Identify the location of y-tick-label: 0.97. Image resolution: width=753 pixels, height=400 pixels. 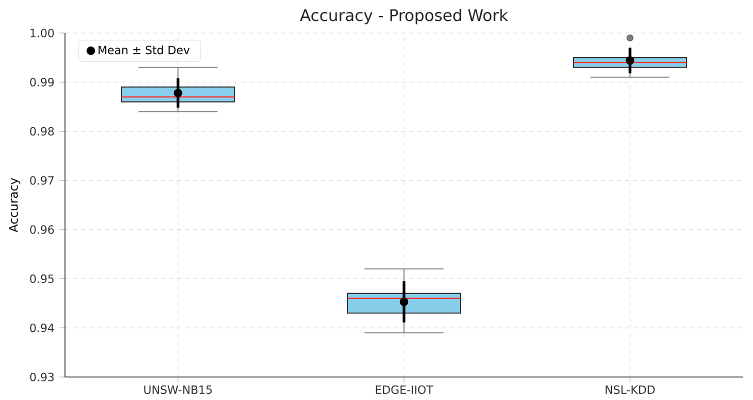
(42, 180).